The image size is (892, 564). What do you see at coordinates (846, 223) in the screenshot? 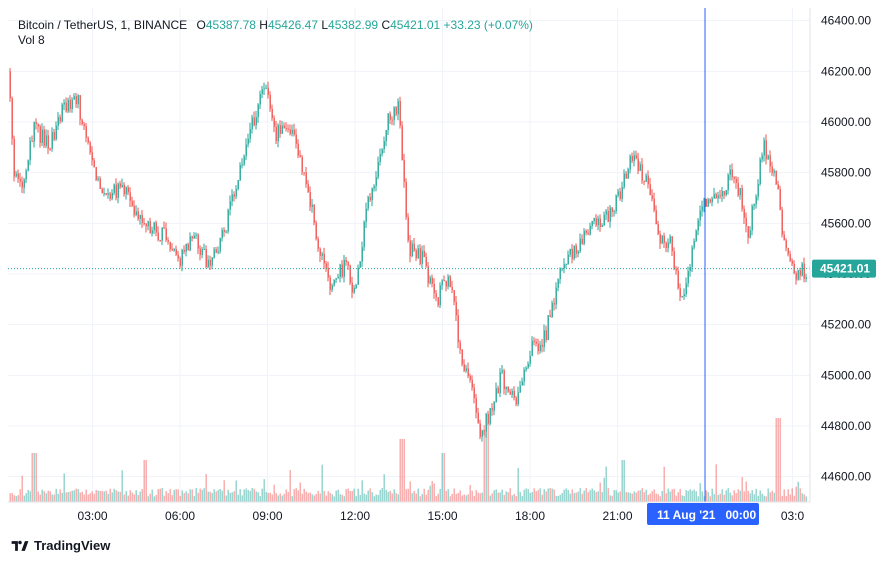
I see `y-tick-label: 45600.00` at bounding box center [846, 223].